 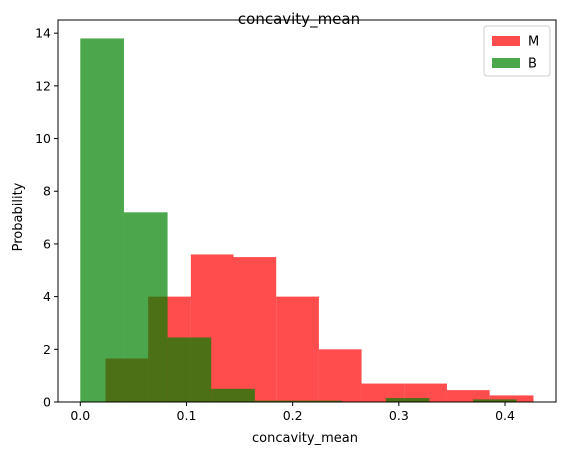 What do you see at coordinates (506, 63) in the screenshot?
I see `legend-swatch-B` at bounding box center [506, 63].